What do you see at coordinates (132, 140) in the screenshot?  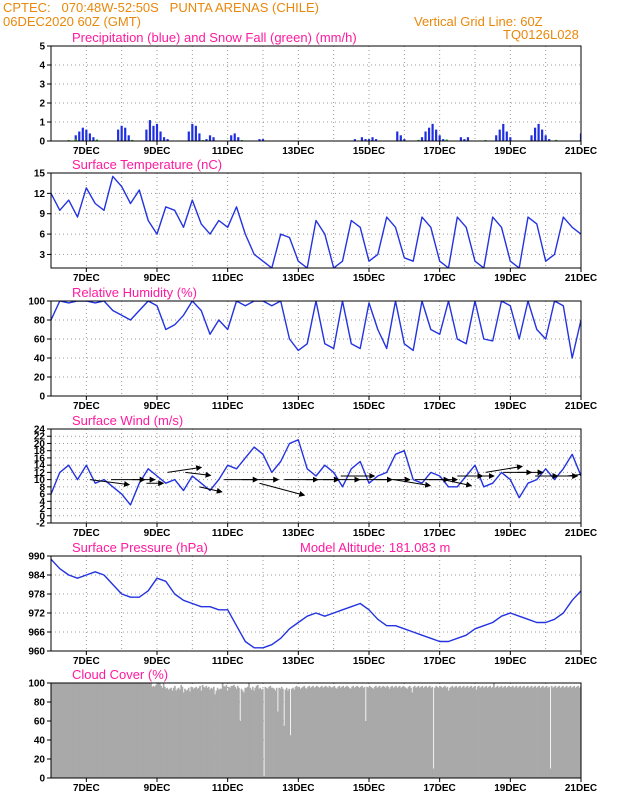 I see `snowfall-bar` at bounding box center [132, 140].